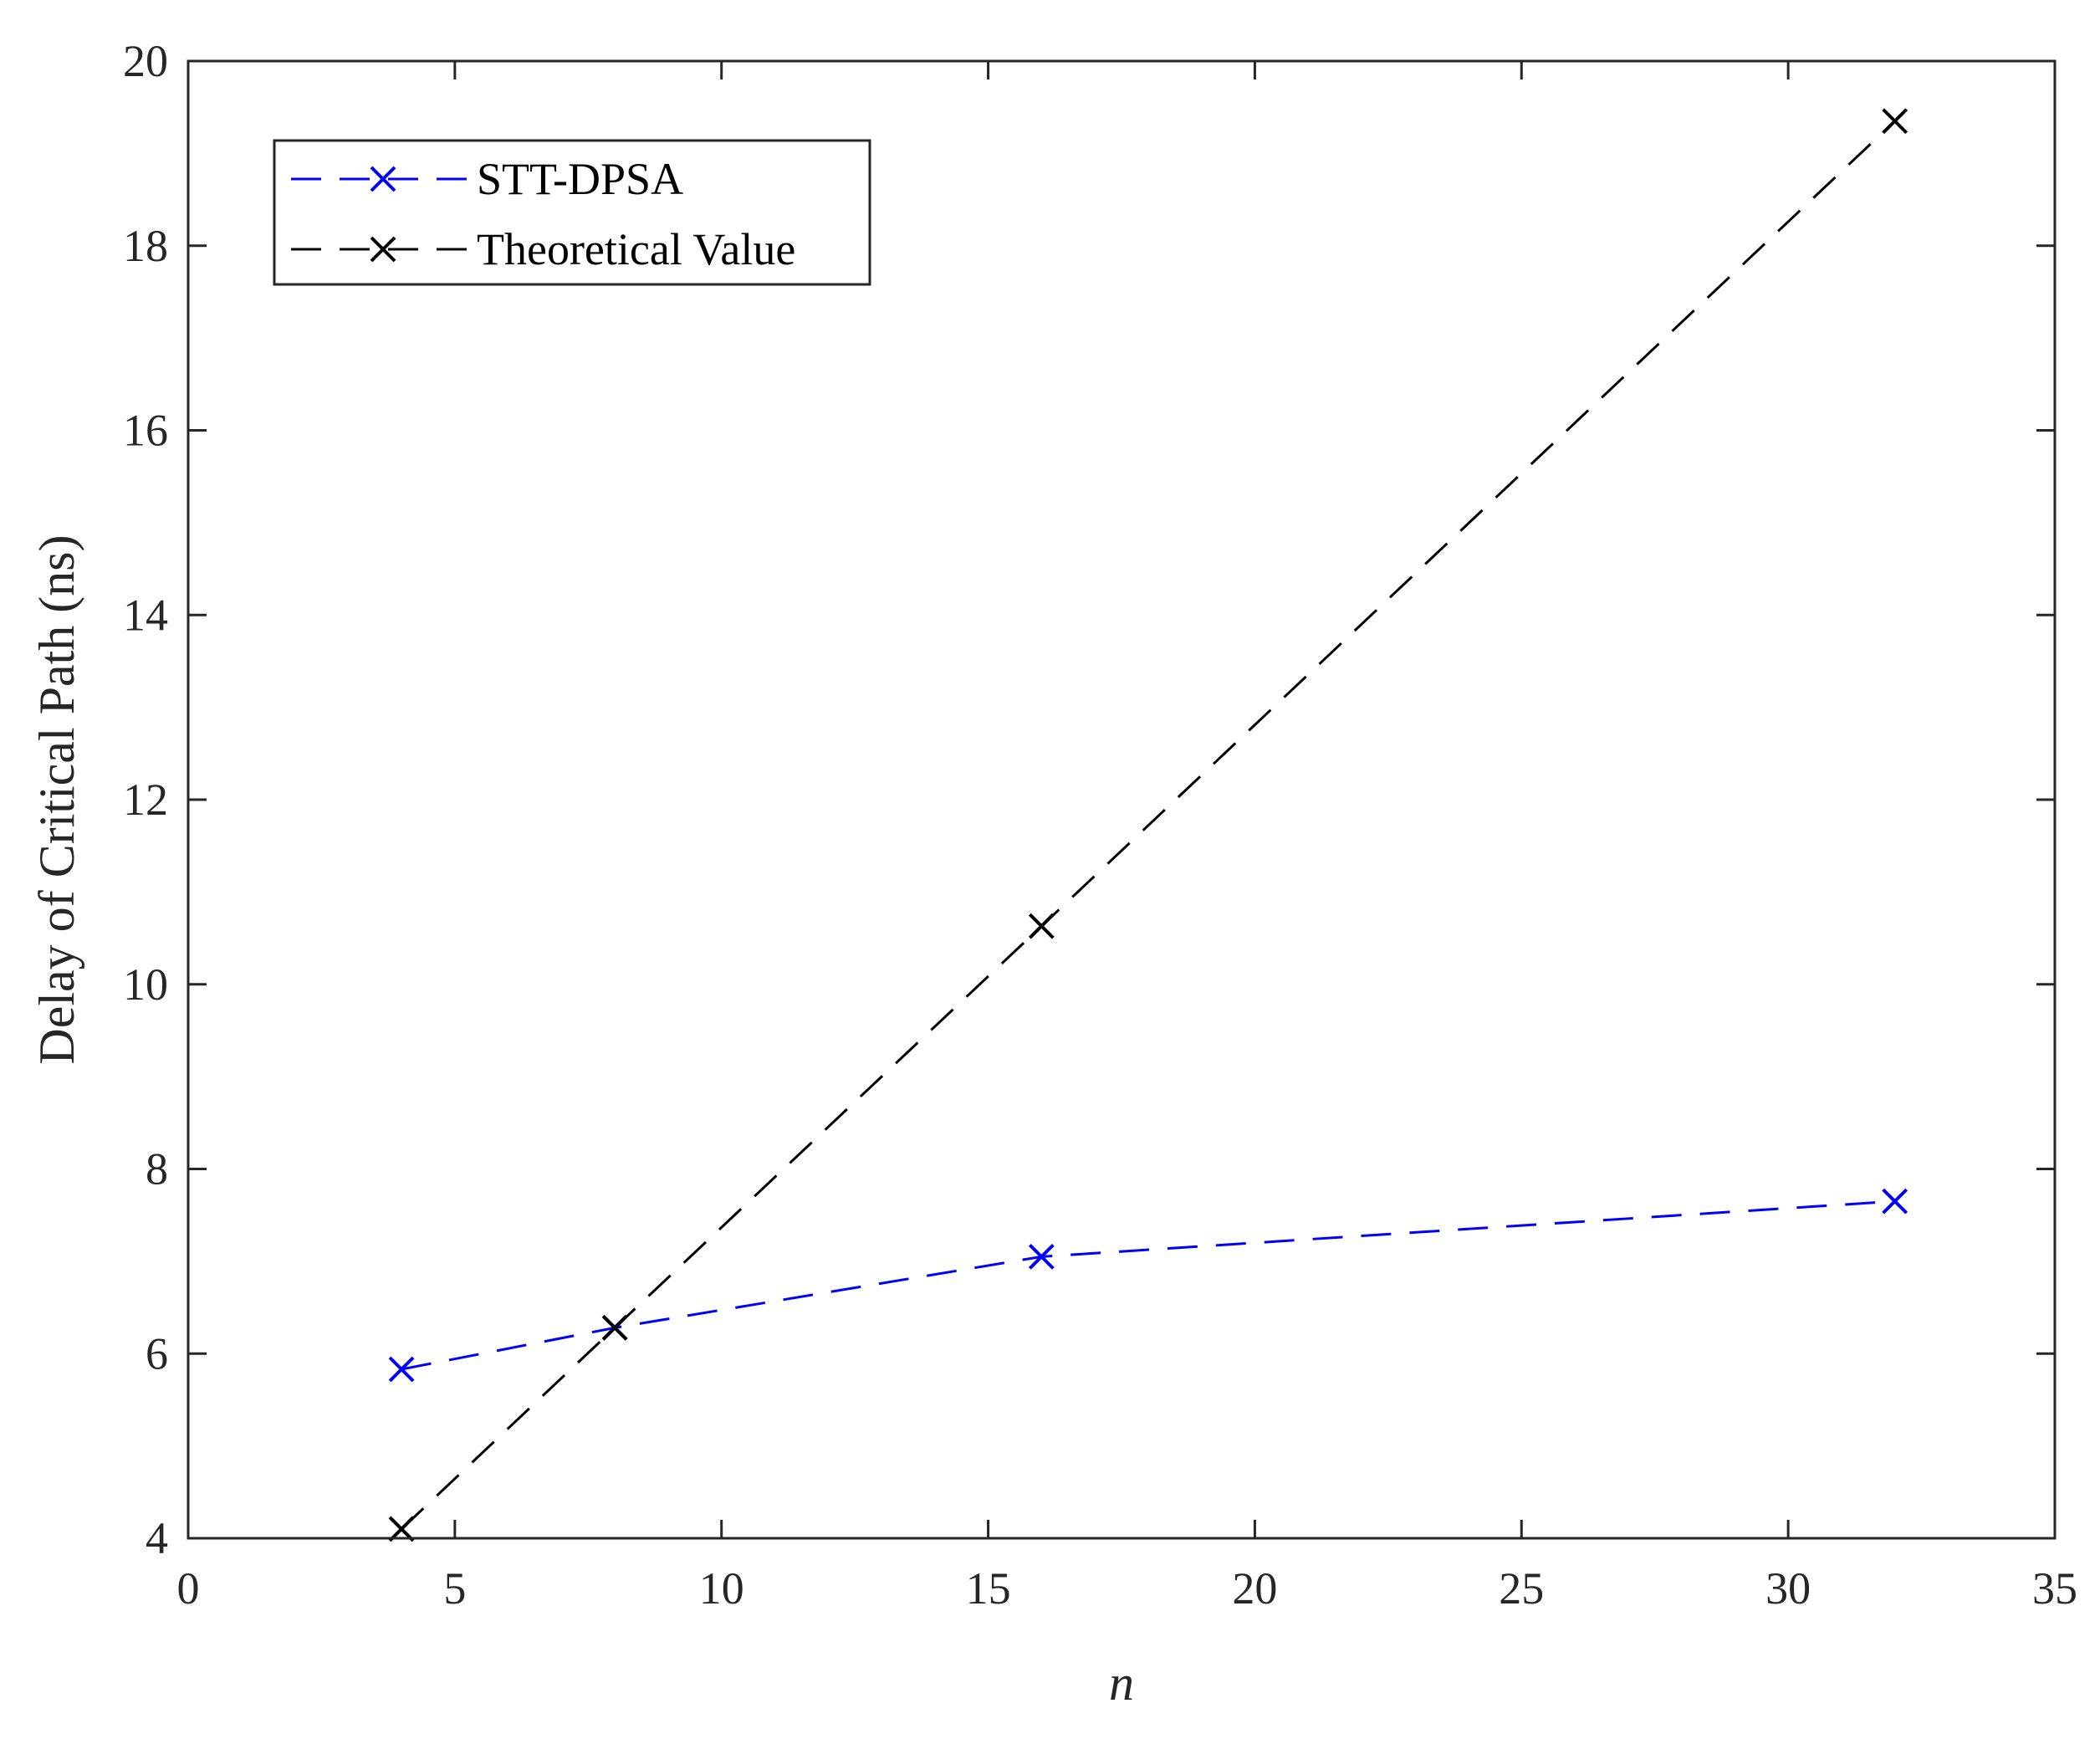 This screenshot has height=1739, width=2100. Describe the element at coordinates (722, 1588) in the screenshot. I see `x-tick-label: 10` at that location.